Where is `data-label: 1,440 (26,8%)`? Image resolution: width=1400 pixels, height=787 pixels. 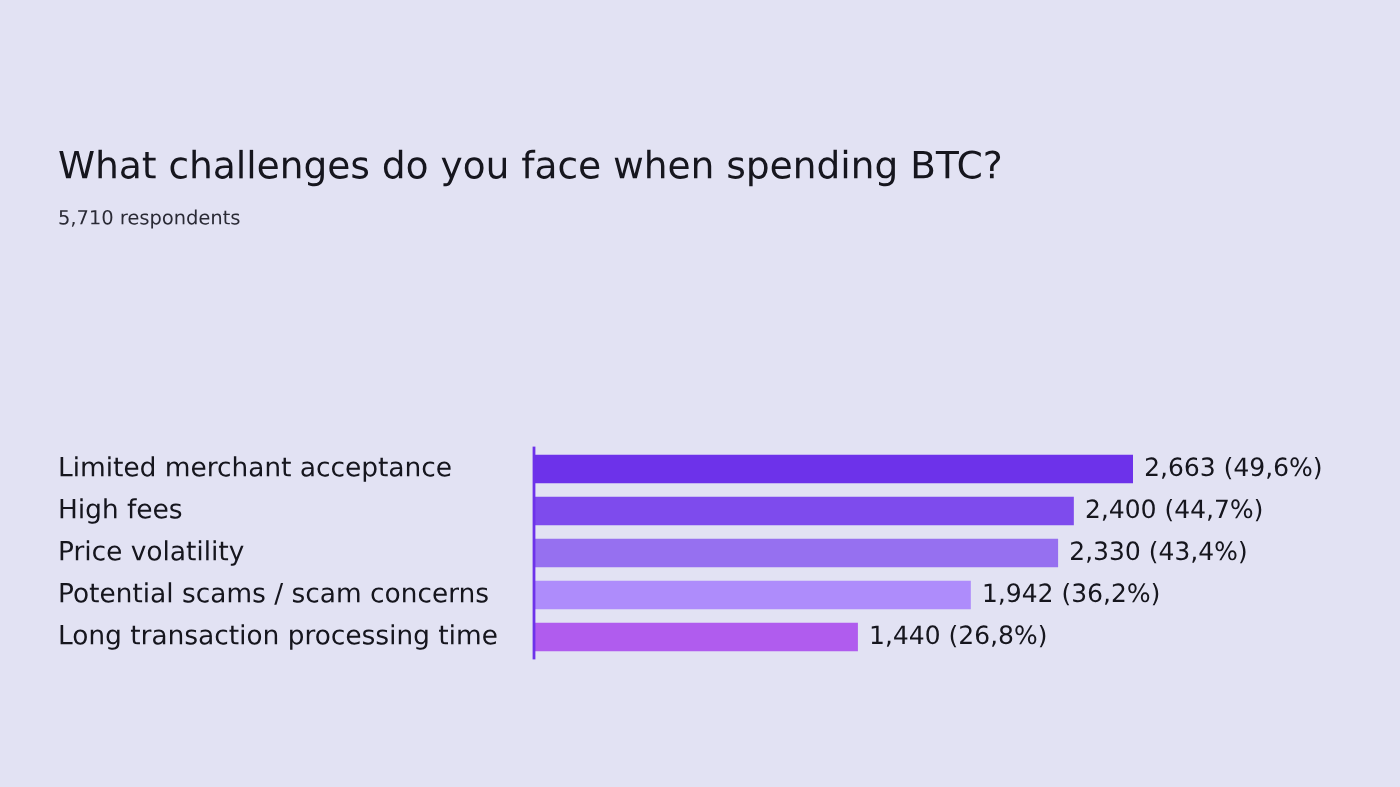
data-label: 1,440 (26,8%) is located at coordinates (958, 636).